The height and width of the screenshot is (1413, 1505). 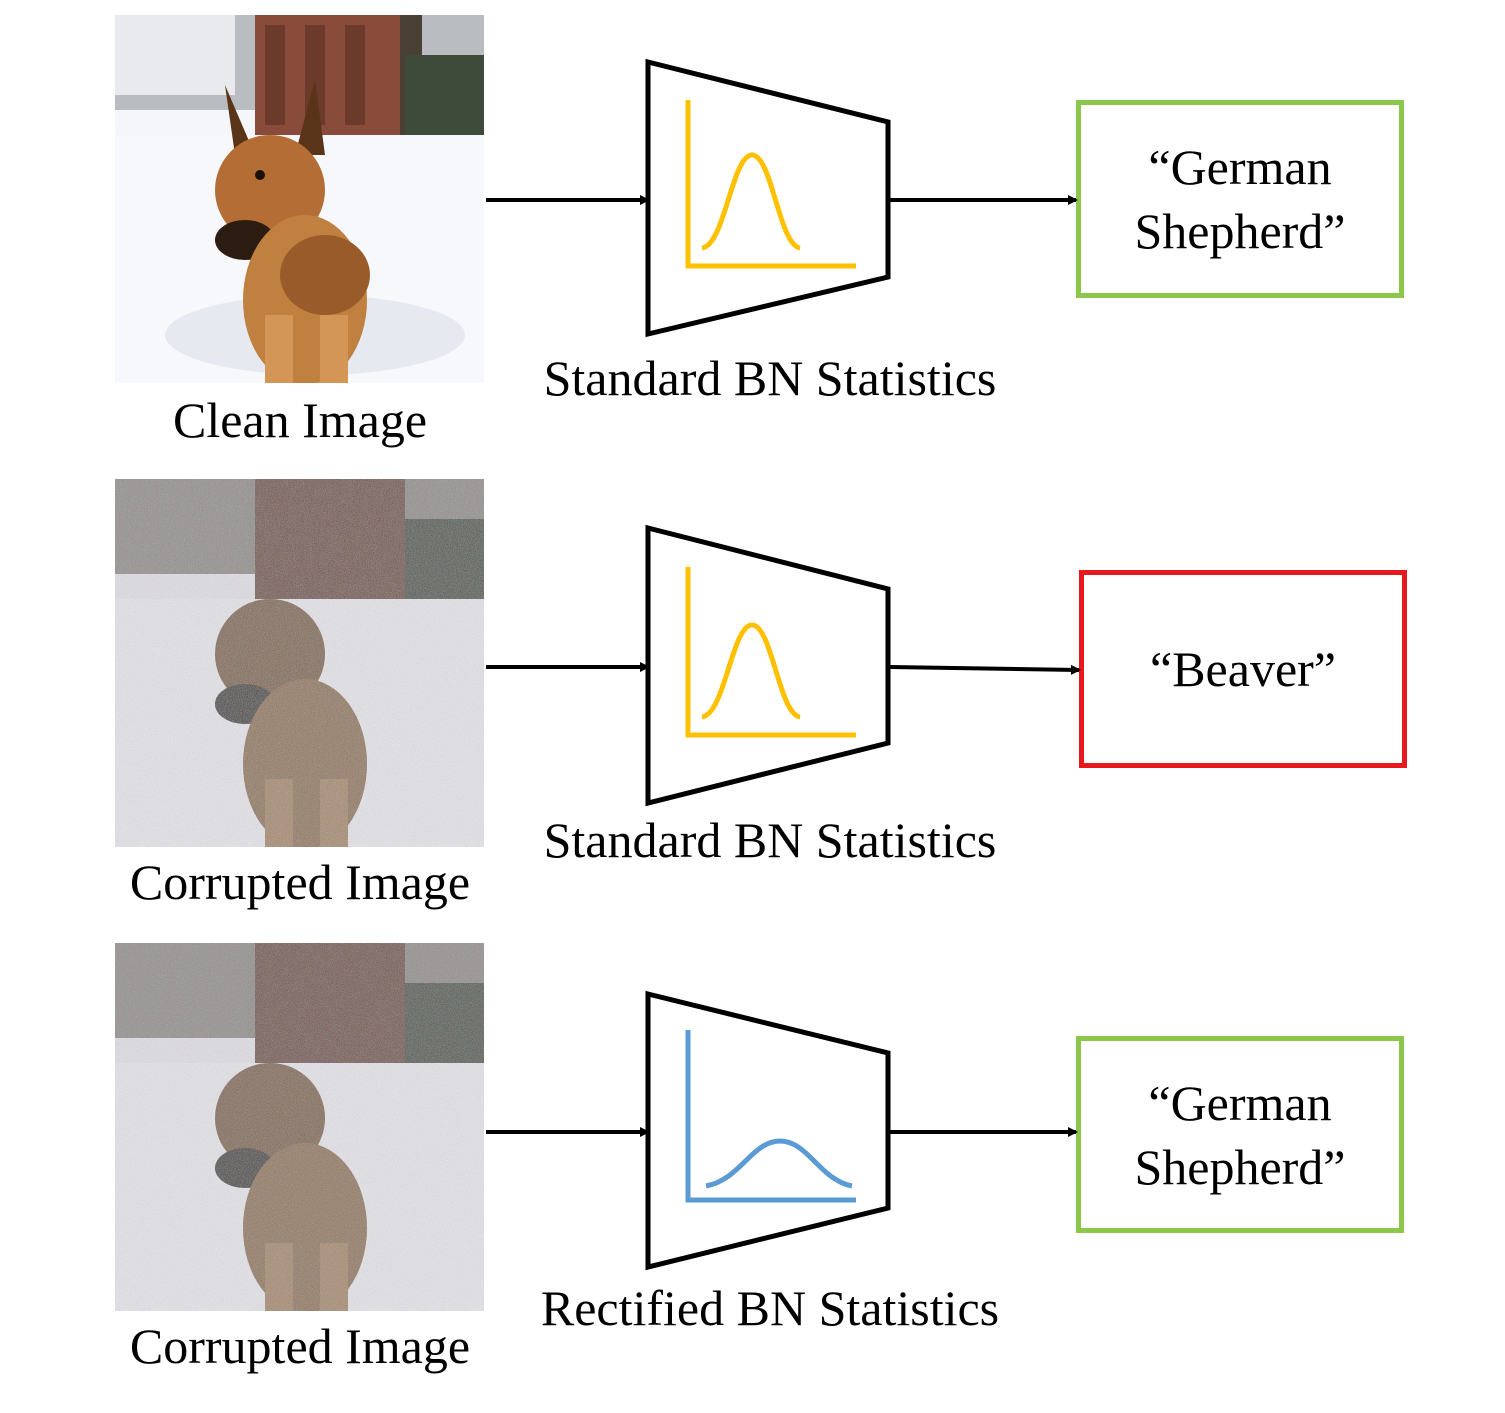 What do you see at coordinates (985, 669) in the screenshot?
I see `output-arrow` at bounding box center [985, 669].